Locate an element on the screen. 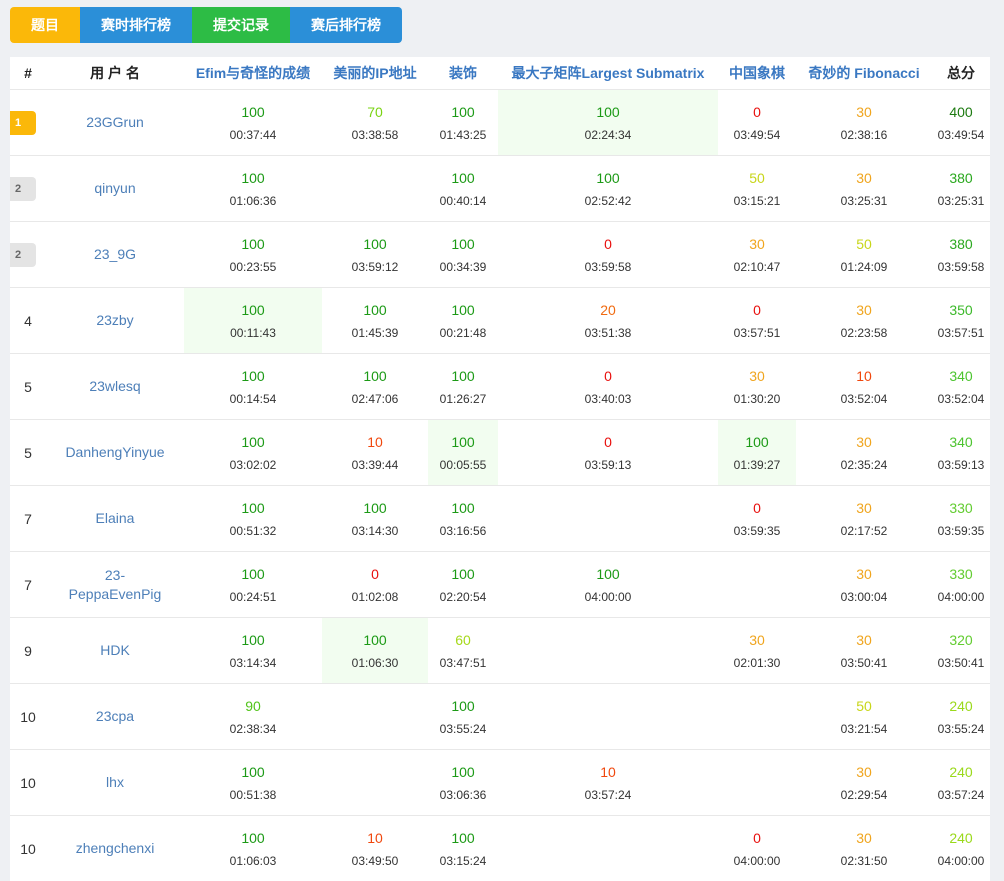  problem-score-cell: 100 00:21:48 is located at coordinates (463, 320).